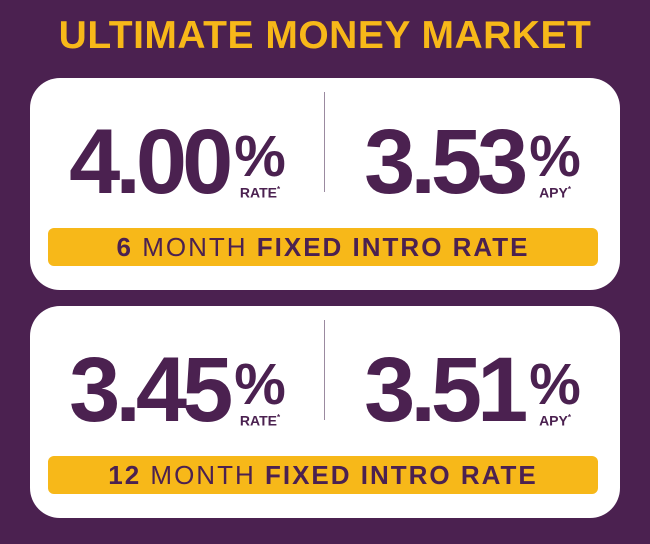  I want to click on term-banner: 12 MONTH FIXED INTRO RATE, so click(323, 475).